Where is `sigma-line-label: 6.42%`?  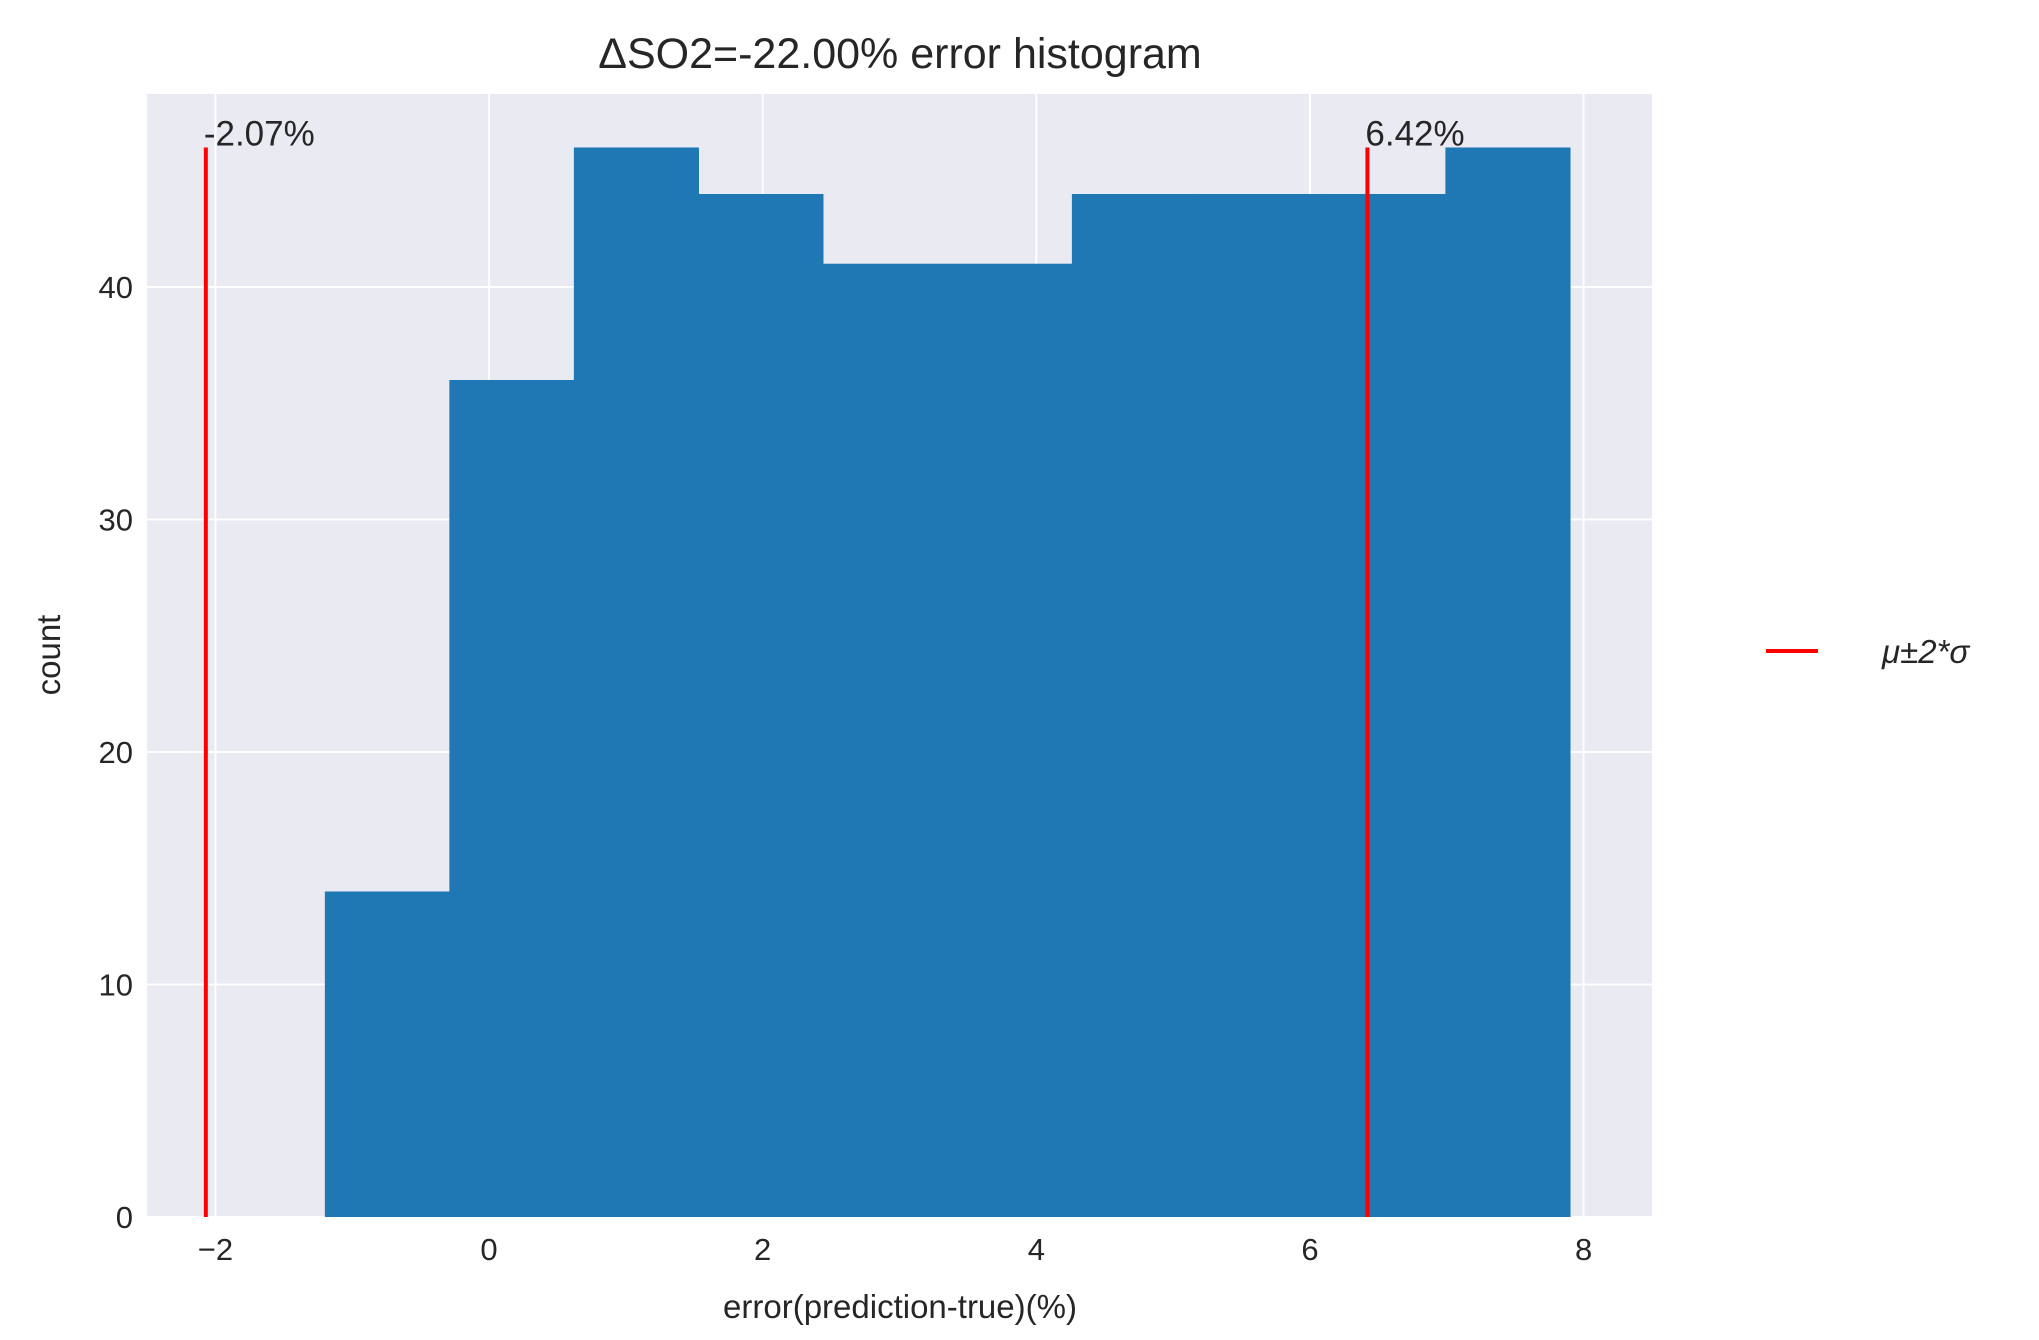 sigma-line-label: 6.42% is located at coordinates (1414, 133).